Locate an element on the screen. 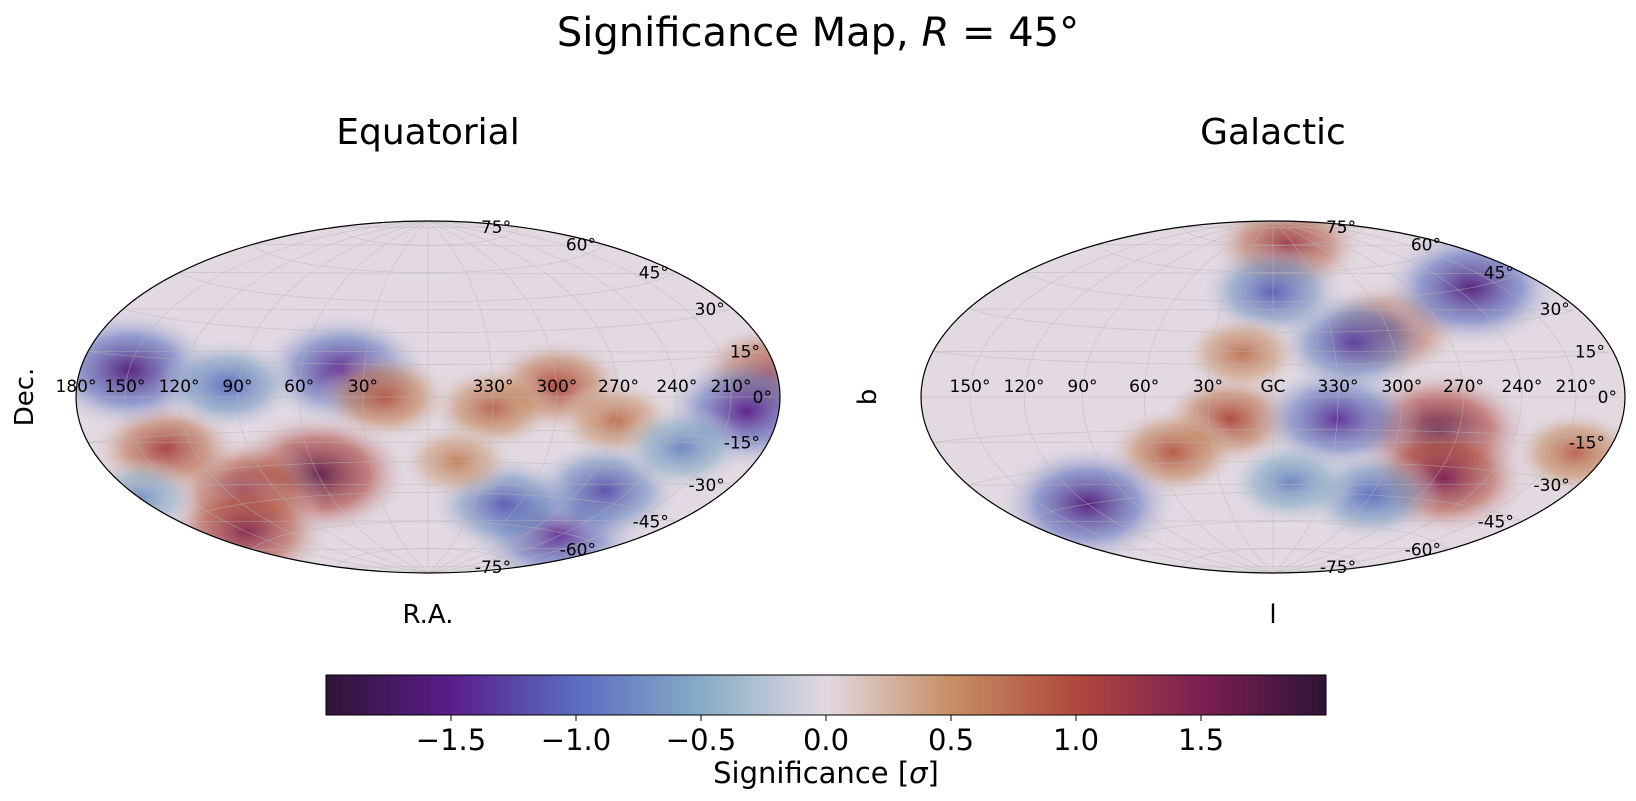  galactic-lon-tick-label: 210° is located at coordinates (1576, 387).